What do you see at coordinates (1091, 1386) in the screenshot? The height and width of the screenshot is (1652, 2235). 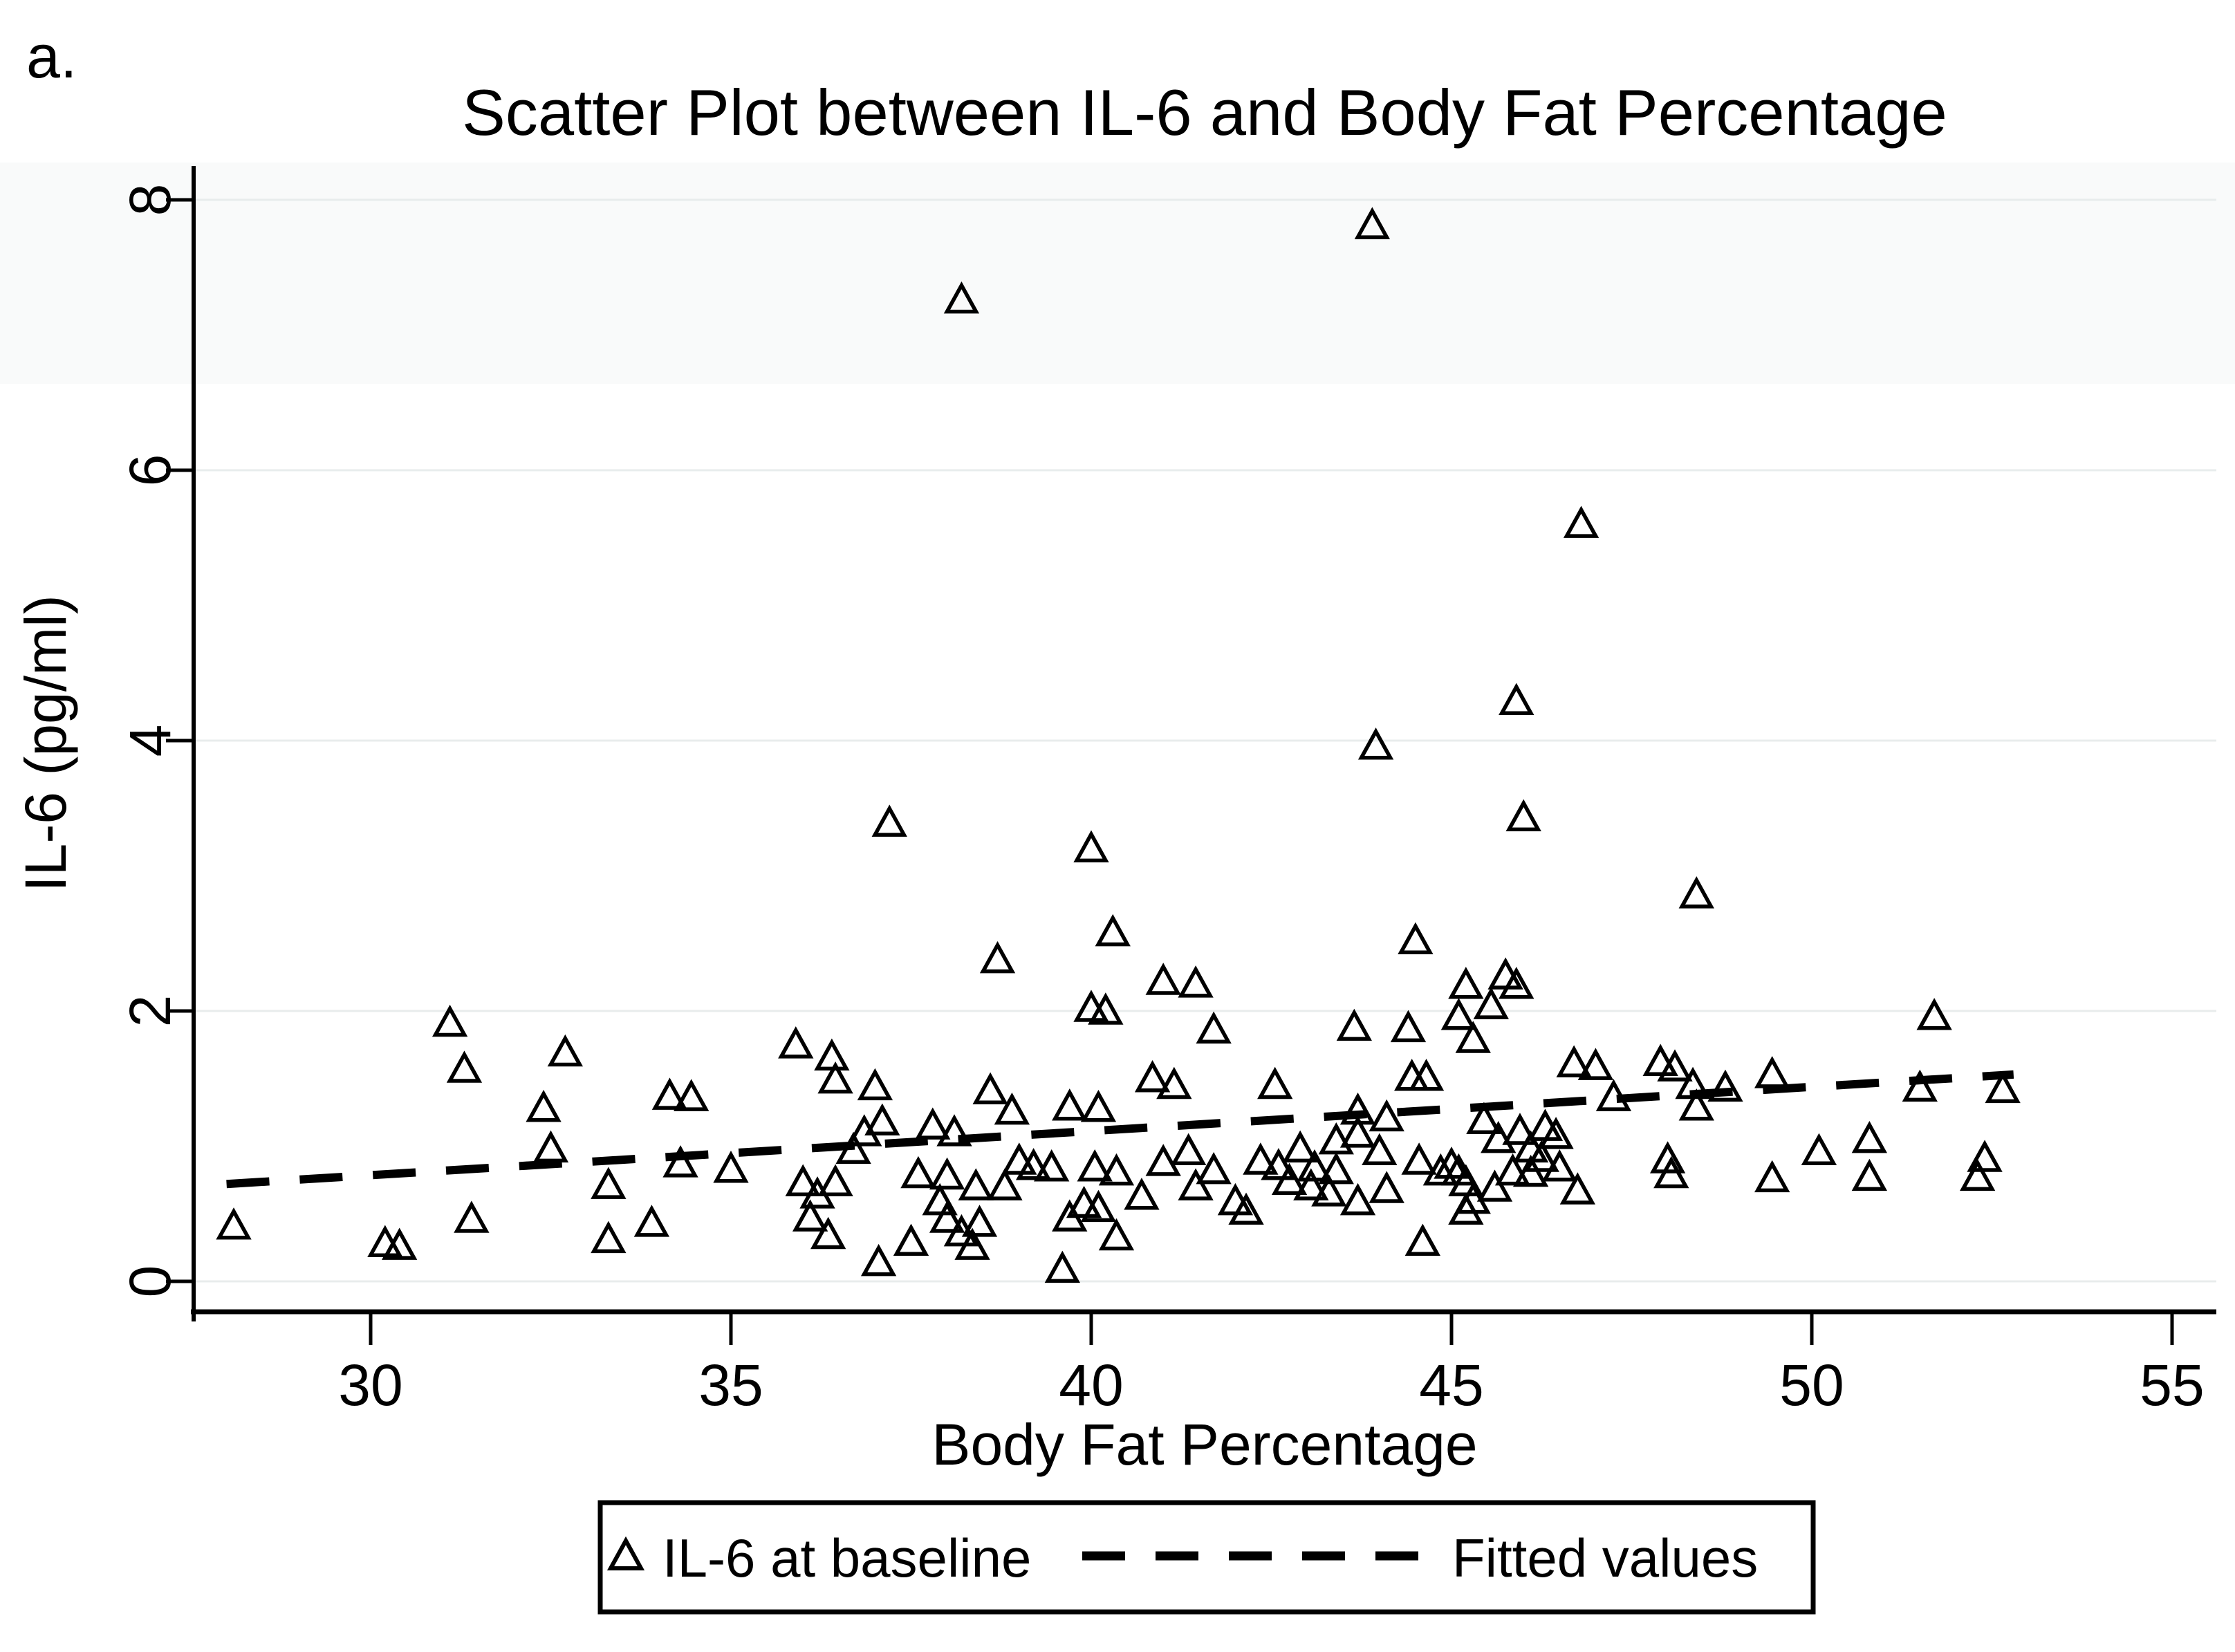 I see `x-tick-label-40: 40` at bounding box center [1091, 1386].